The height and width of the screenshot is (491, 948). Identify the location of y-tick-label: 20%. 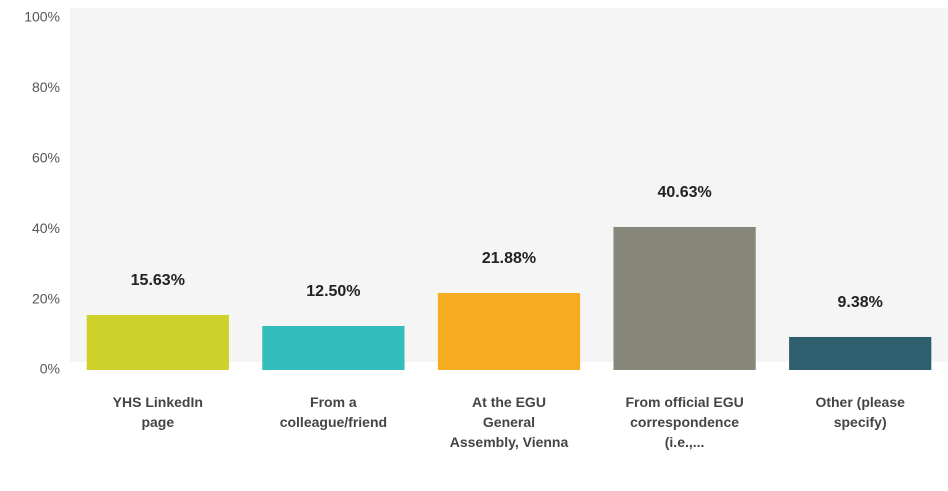
(46, 298).